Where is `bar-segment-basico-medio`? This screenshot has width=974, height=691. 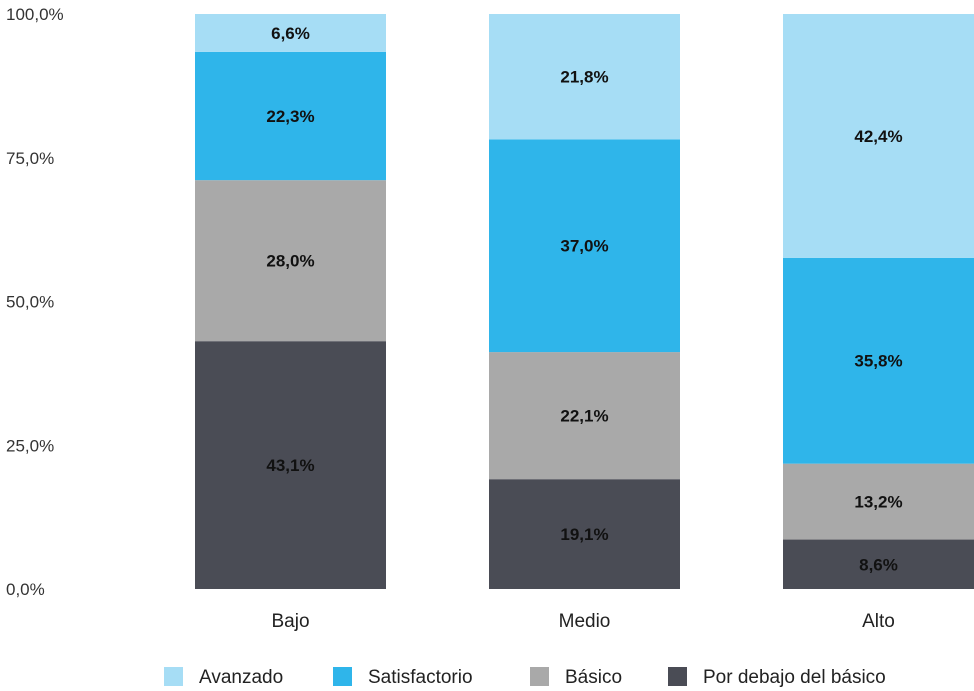 bar-segment-basico-medio is located at coordinates (584, 416).